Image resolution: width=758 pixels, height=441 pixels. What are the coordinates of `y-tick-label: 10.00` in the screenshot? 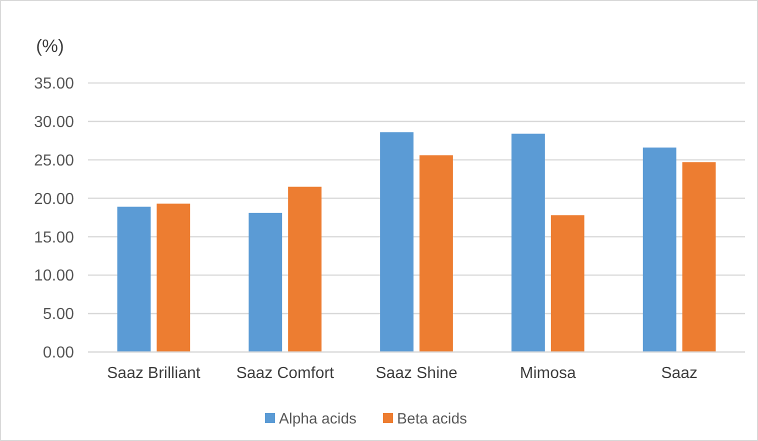 It's located at (54, 276).